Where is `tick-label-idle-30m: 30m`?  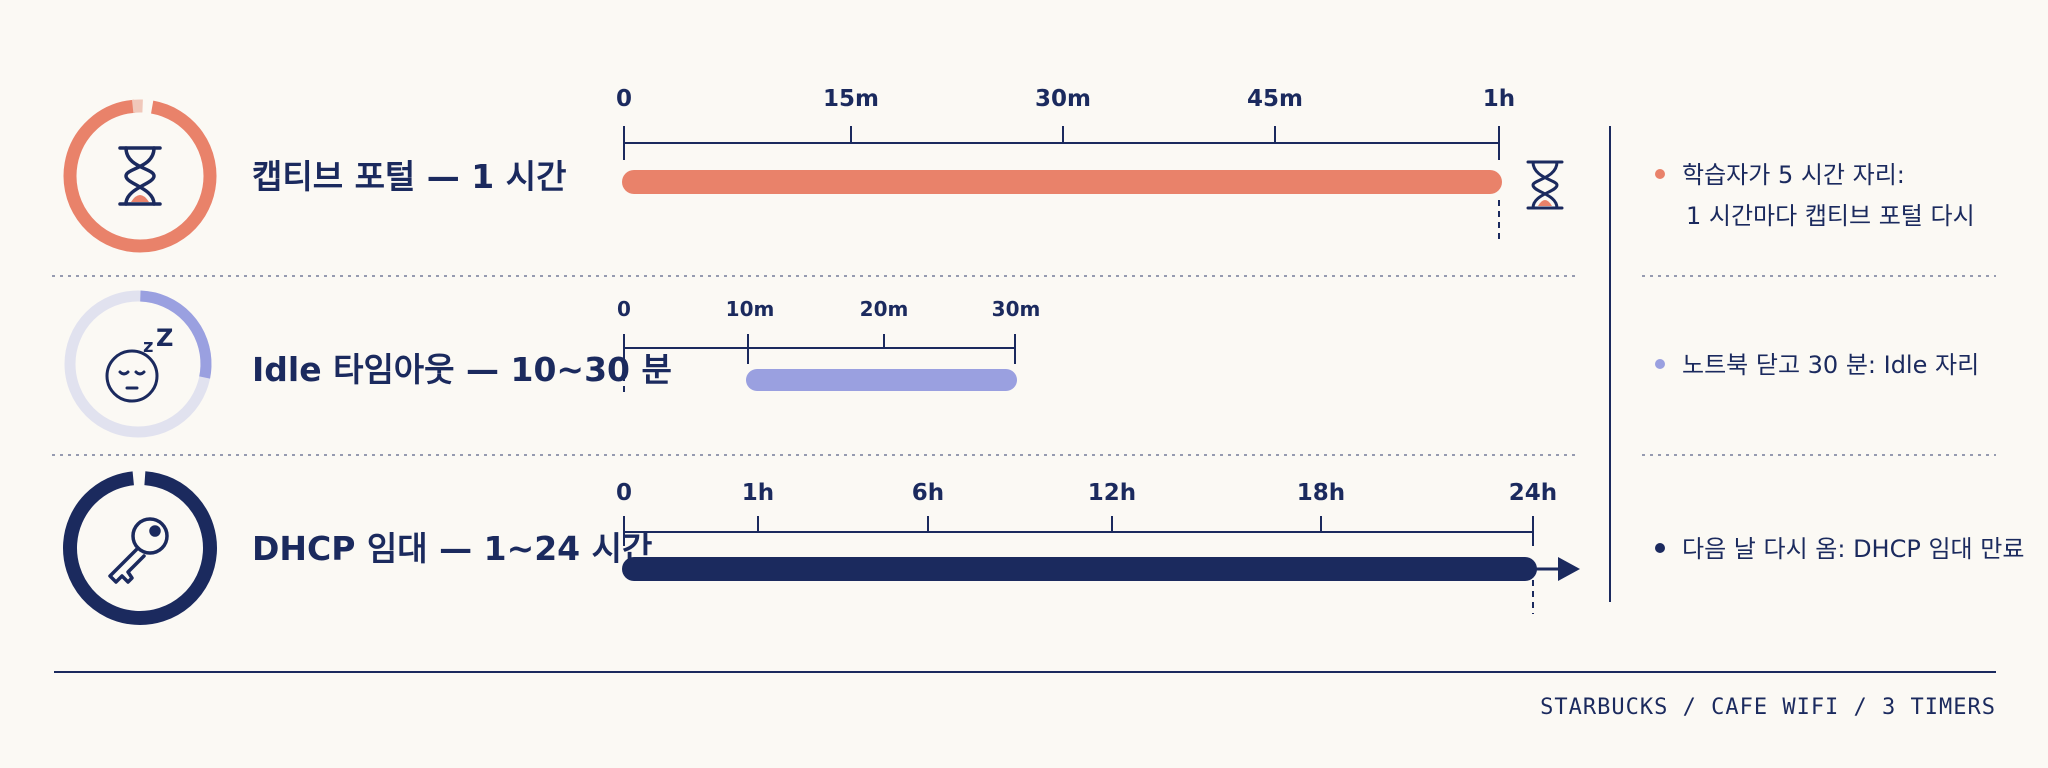 tick-label-idle-30m: 30m is located at coordinates (1016, 309).